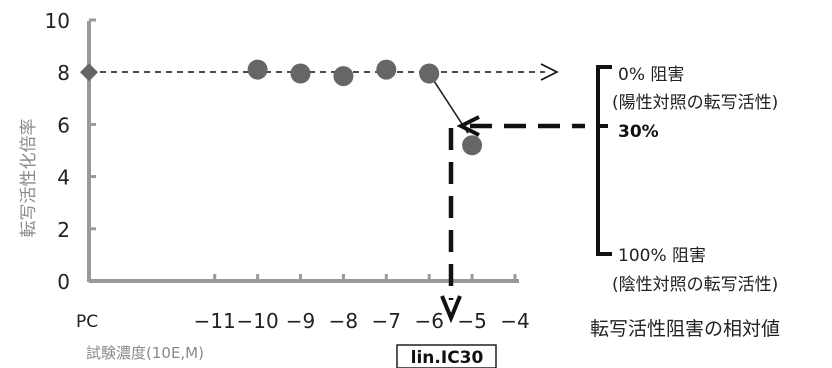  What do you see at coordinates (215, 321) in the screenshot?
I see `x-tick-label: −11` at bounding box center [215, 321].